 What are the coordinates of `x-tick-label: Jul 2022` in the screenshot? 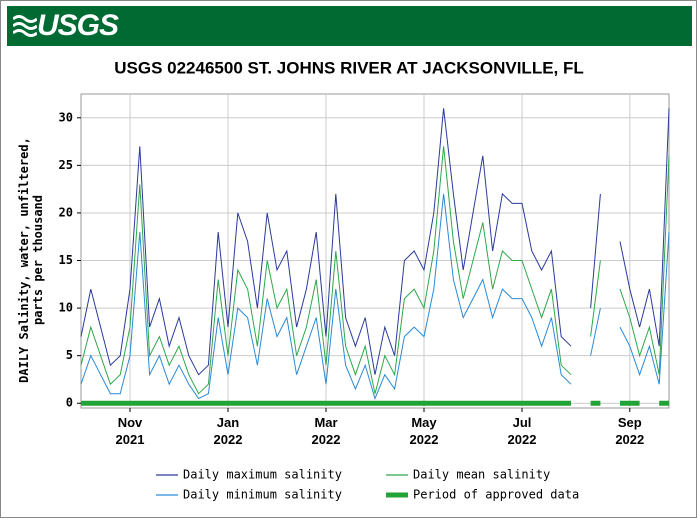 It's located at (522, 431).